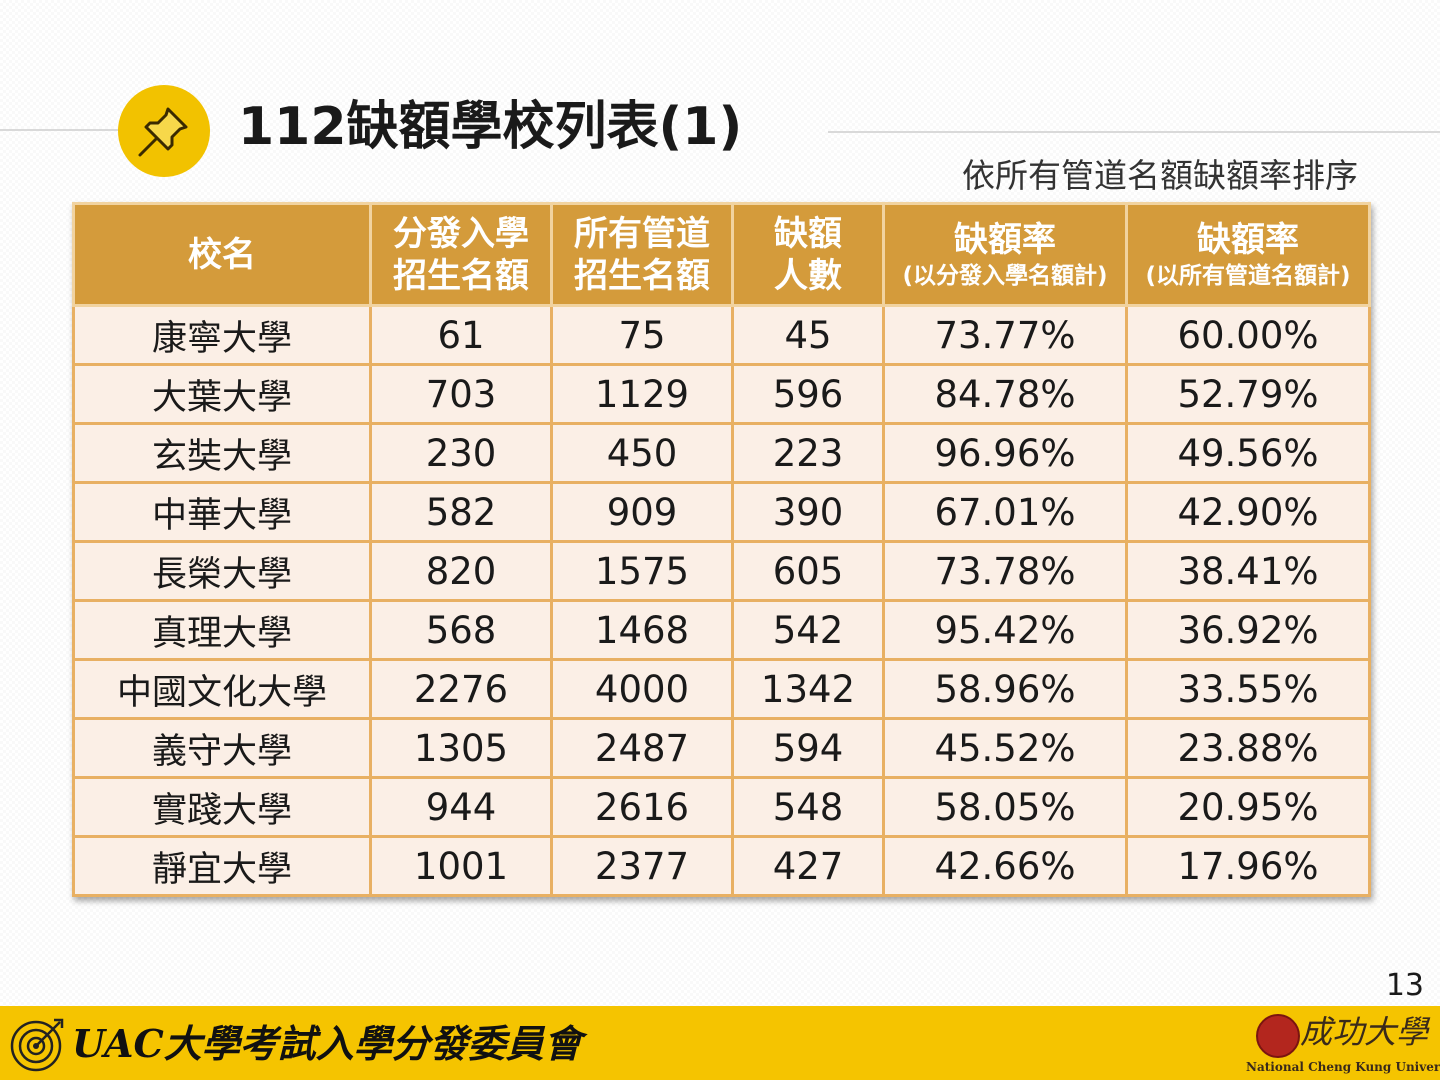 The width and height of the screenshot is (1440, 1080). What do you see at coordinates (1005, 335) in the screenshot?
I see `value-cell: 73.77%` at bounding box center [1005, 335].